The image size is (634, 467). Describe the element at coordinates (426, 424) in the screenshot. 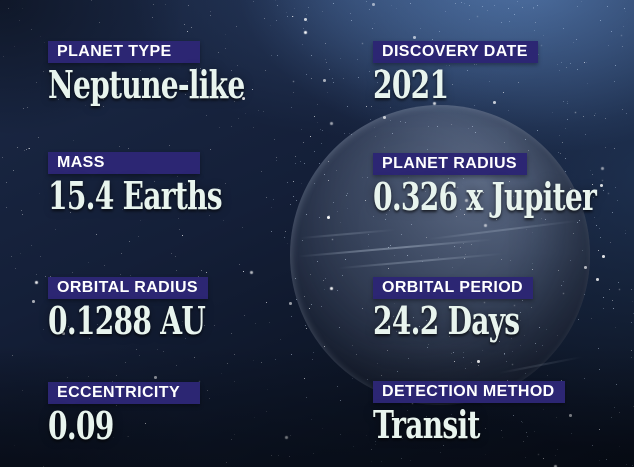

I see `detection-method-value: Transit` at that location.